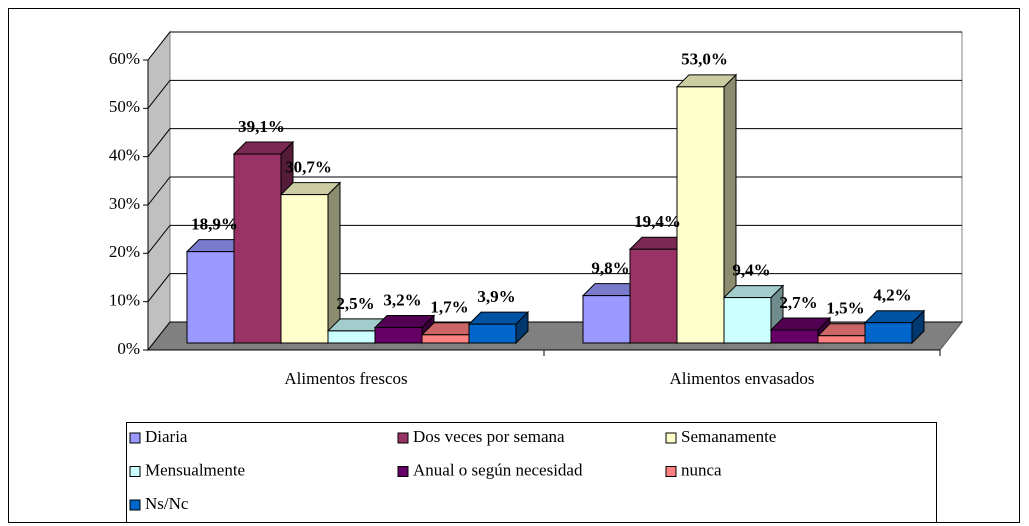 The height and width of the screenshot is (526, 1029). I want to click on y-tick-label: 10%, so click(124, 300).